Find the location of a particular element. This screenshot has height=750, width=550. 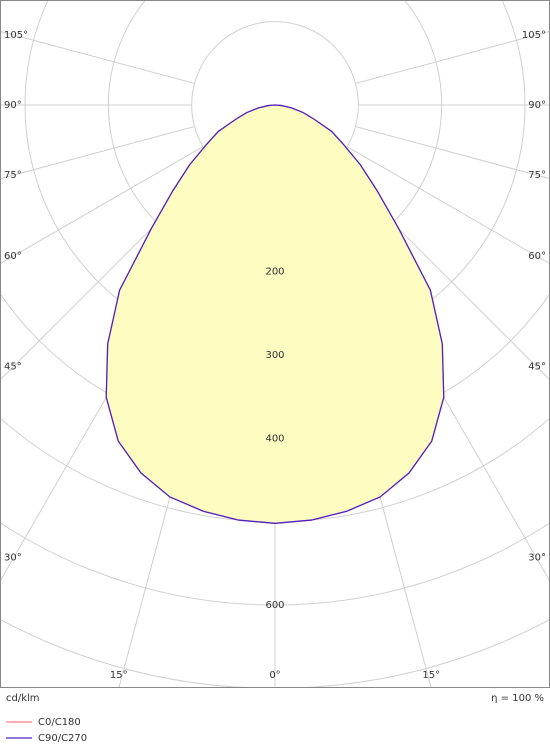

radial-label: 600 is located at coordinates (274, 605).